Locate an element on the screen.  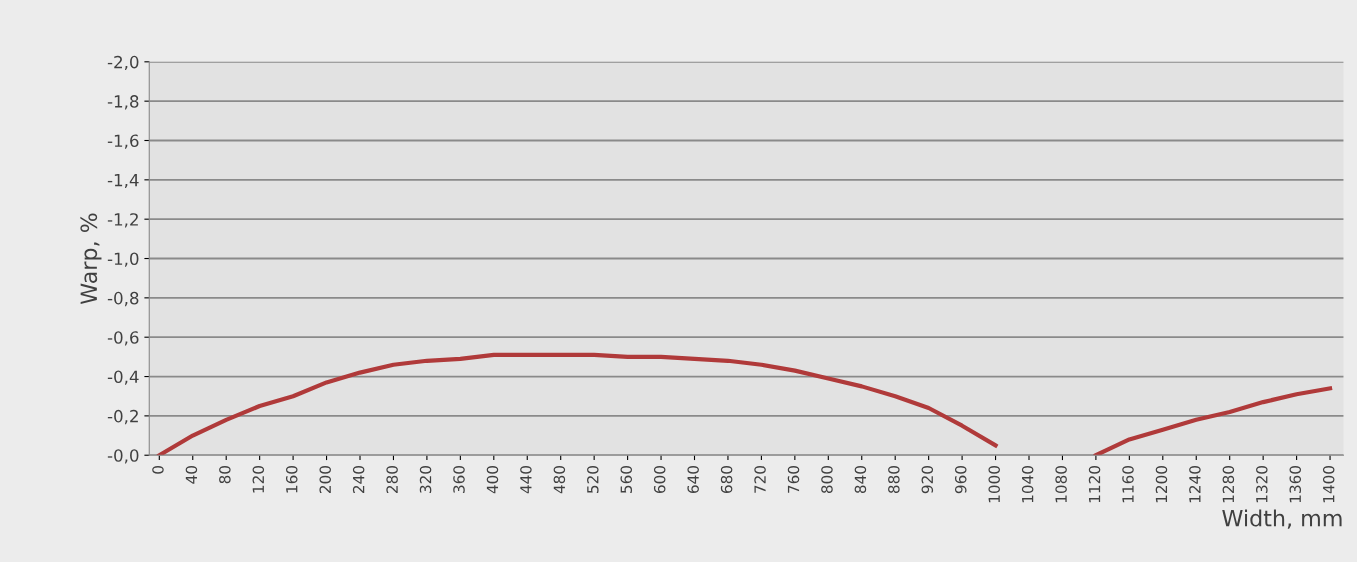
y-tick-label: -1,4 is located at coordinates (123, 181).